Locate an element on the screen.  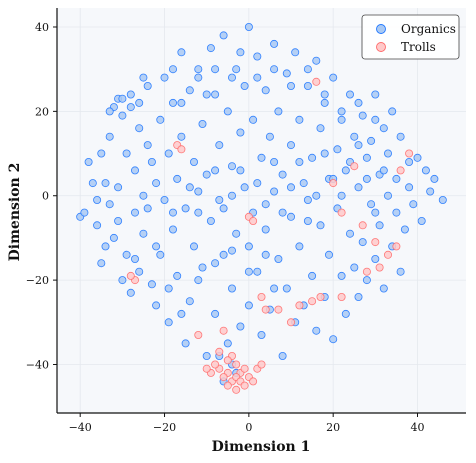
legend: Organics Trolls is located at coordinates (410, 37).